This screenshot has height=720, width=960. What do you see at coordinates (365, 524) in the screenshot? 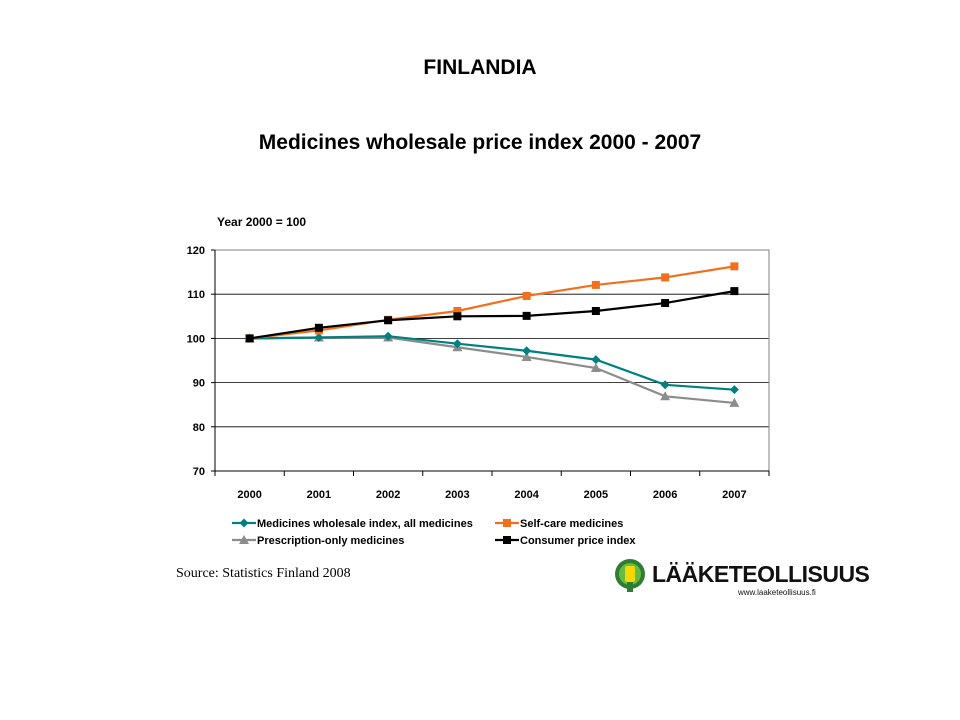
I see `legend-entry: Medicines wholesale index, all medicines` at bounding box center [365, 524].